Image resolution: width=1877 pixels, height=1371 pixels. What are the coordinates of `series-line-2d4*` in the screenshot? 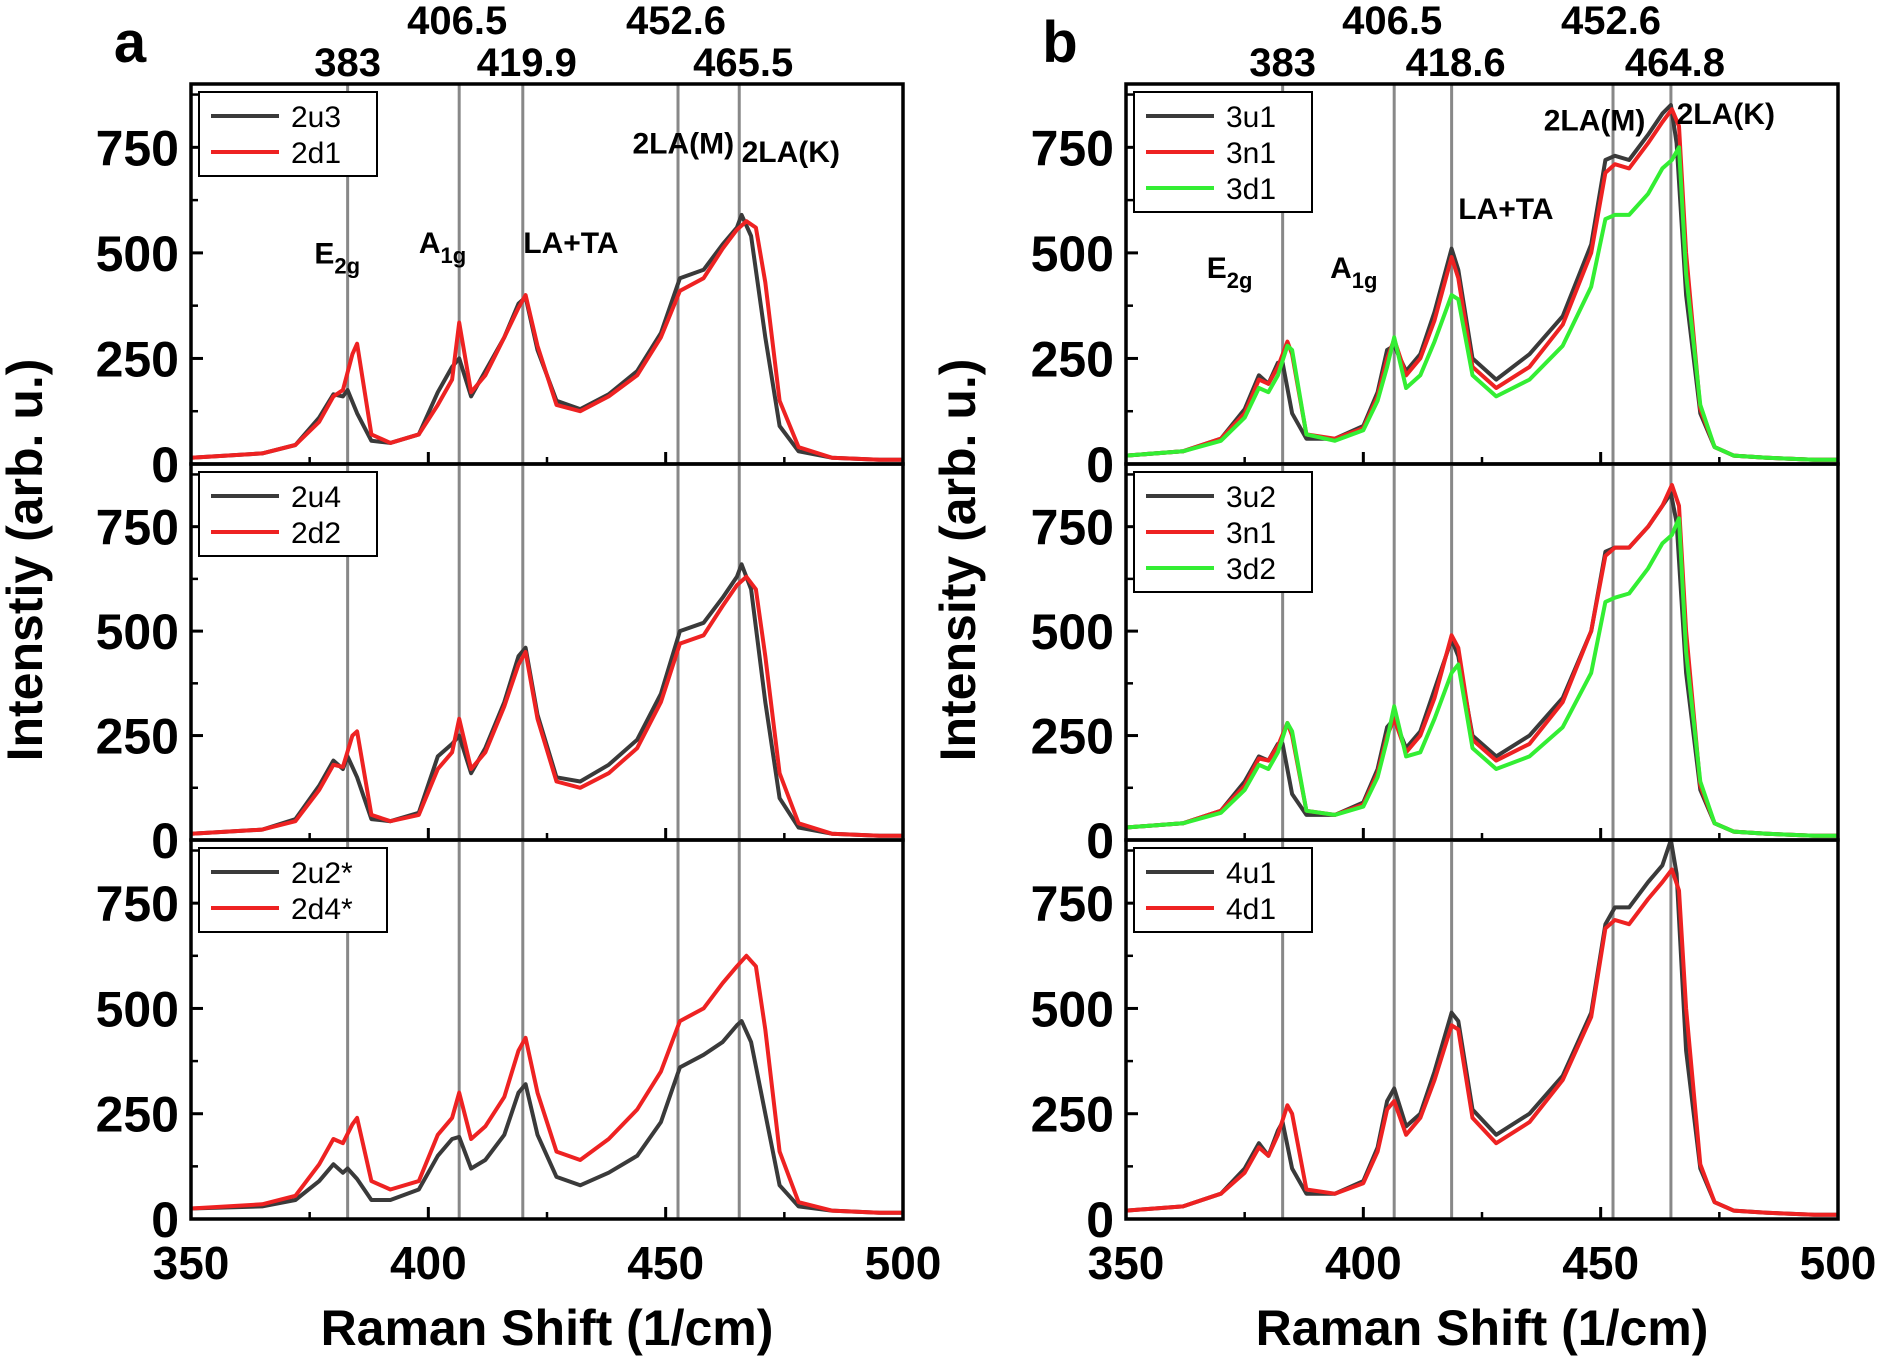 It's located at (547, 1084).